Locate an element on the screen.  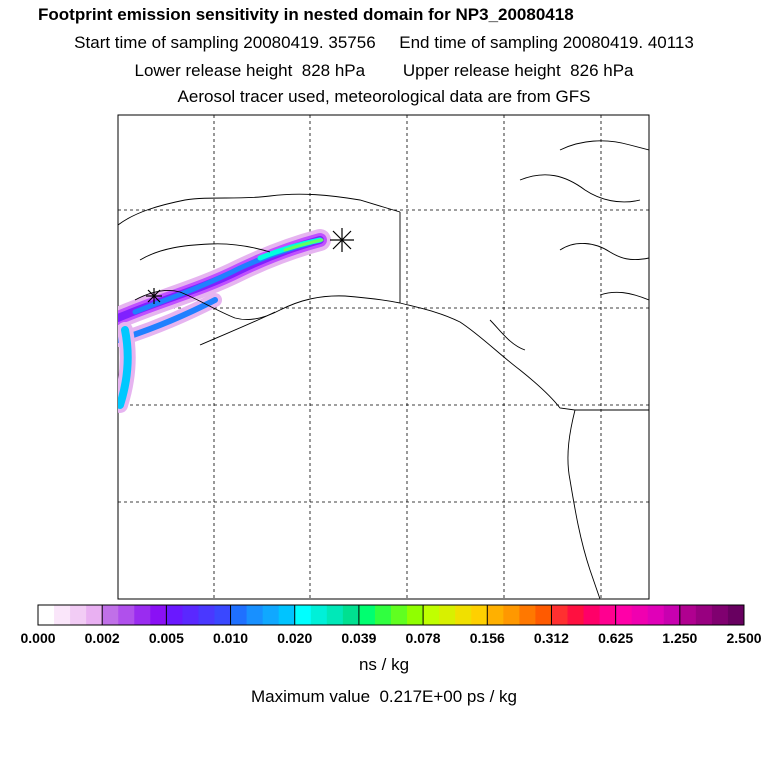
colorbar-tick-label: 0.156 is located at coordinates (487, 638).